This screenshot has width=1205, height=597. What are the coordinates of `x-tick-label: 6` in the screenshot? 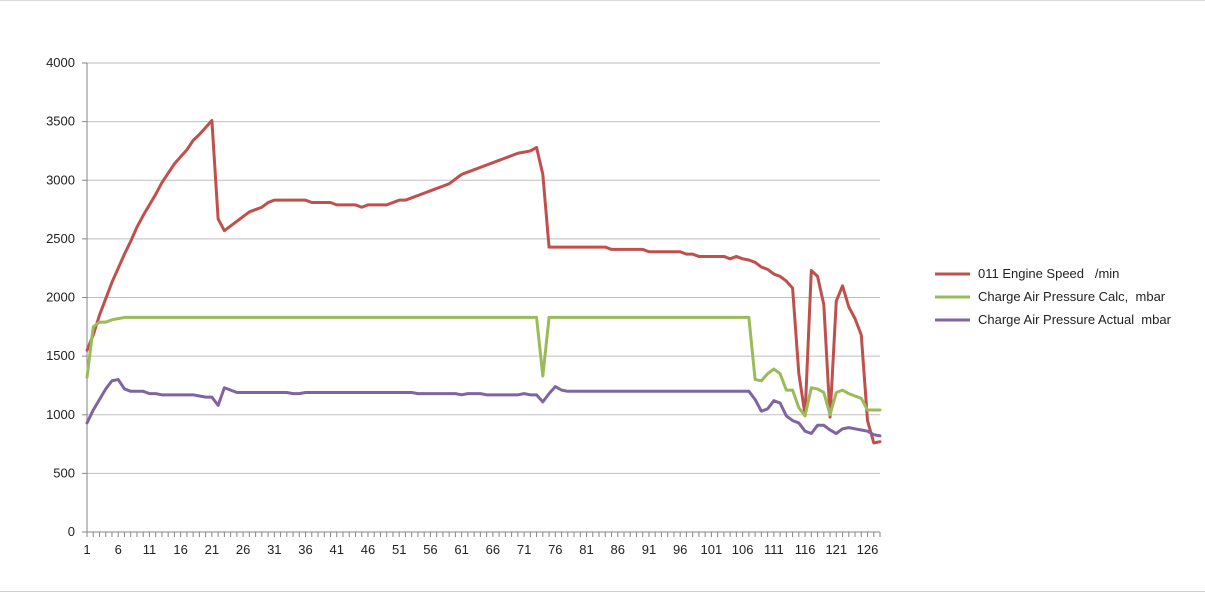 It's located at (118, 549).